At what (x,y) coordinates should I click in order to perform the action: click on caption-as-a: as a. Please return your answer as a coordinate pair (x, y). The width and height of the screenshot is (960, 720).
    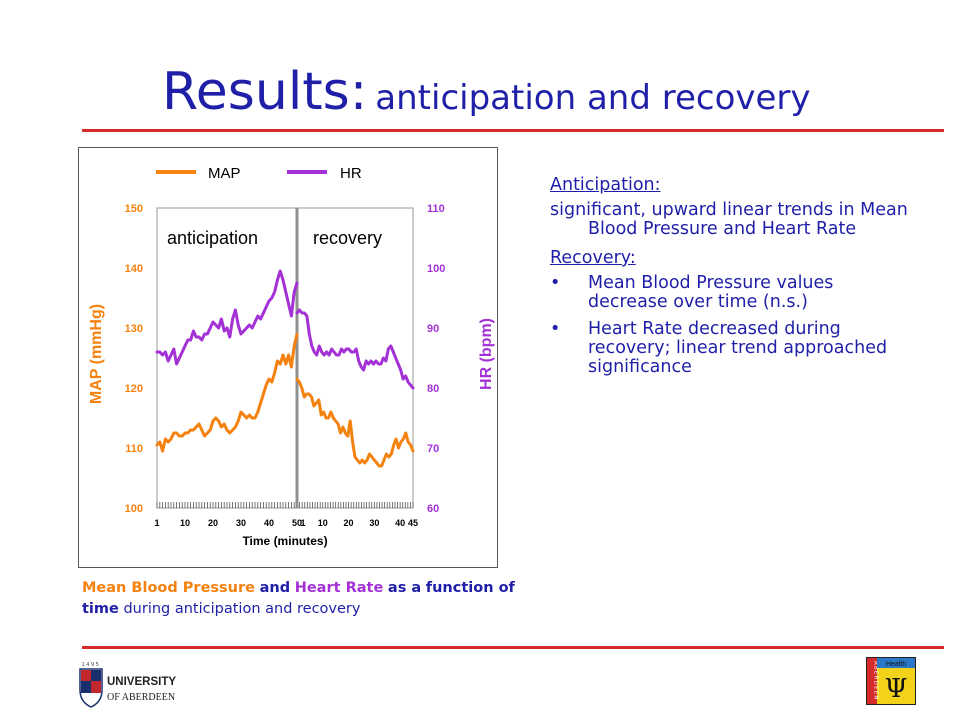
    Looking at the image, I should click on (404, 588).